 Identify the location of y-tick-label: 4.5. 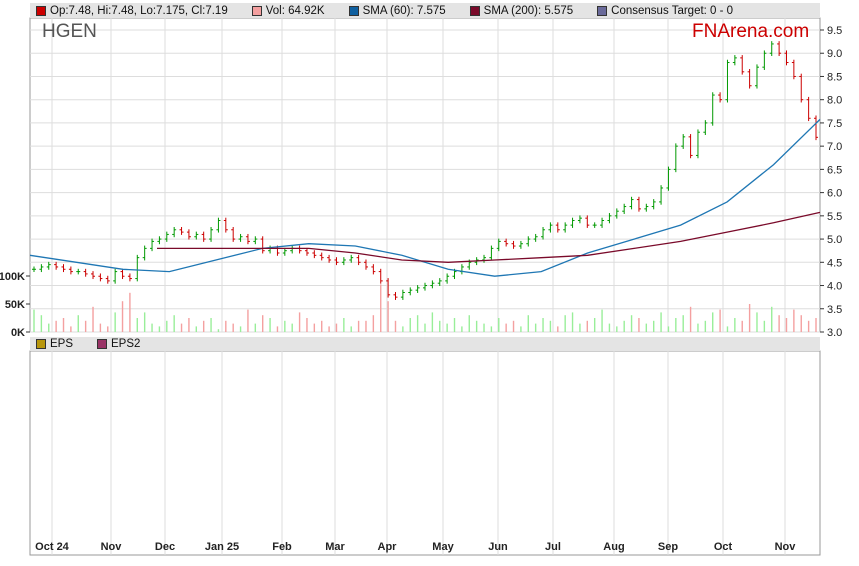
(834, 263).